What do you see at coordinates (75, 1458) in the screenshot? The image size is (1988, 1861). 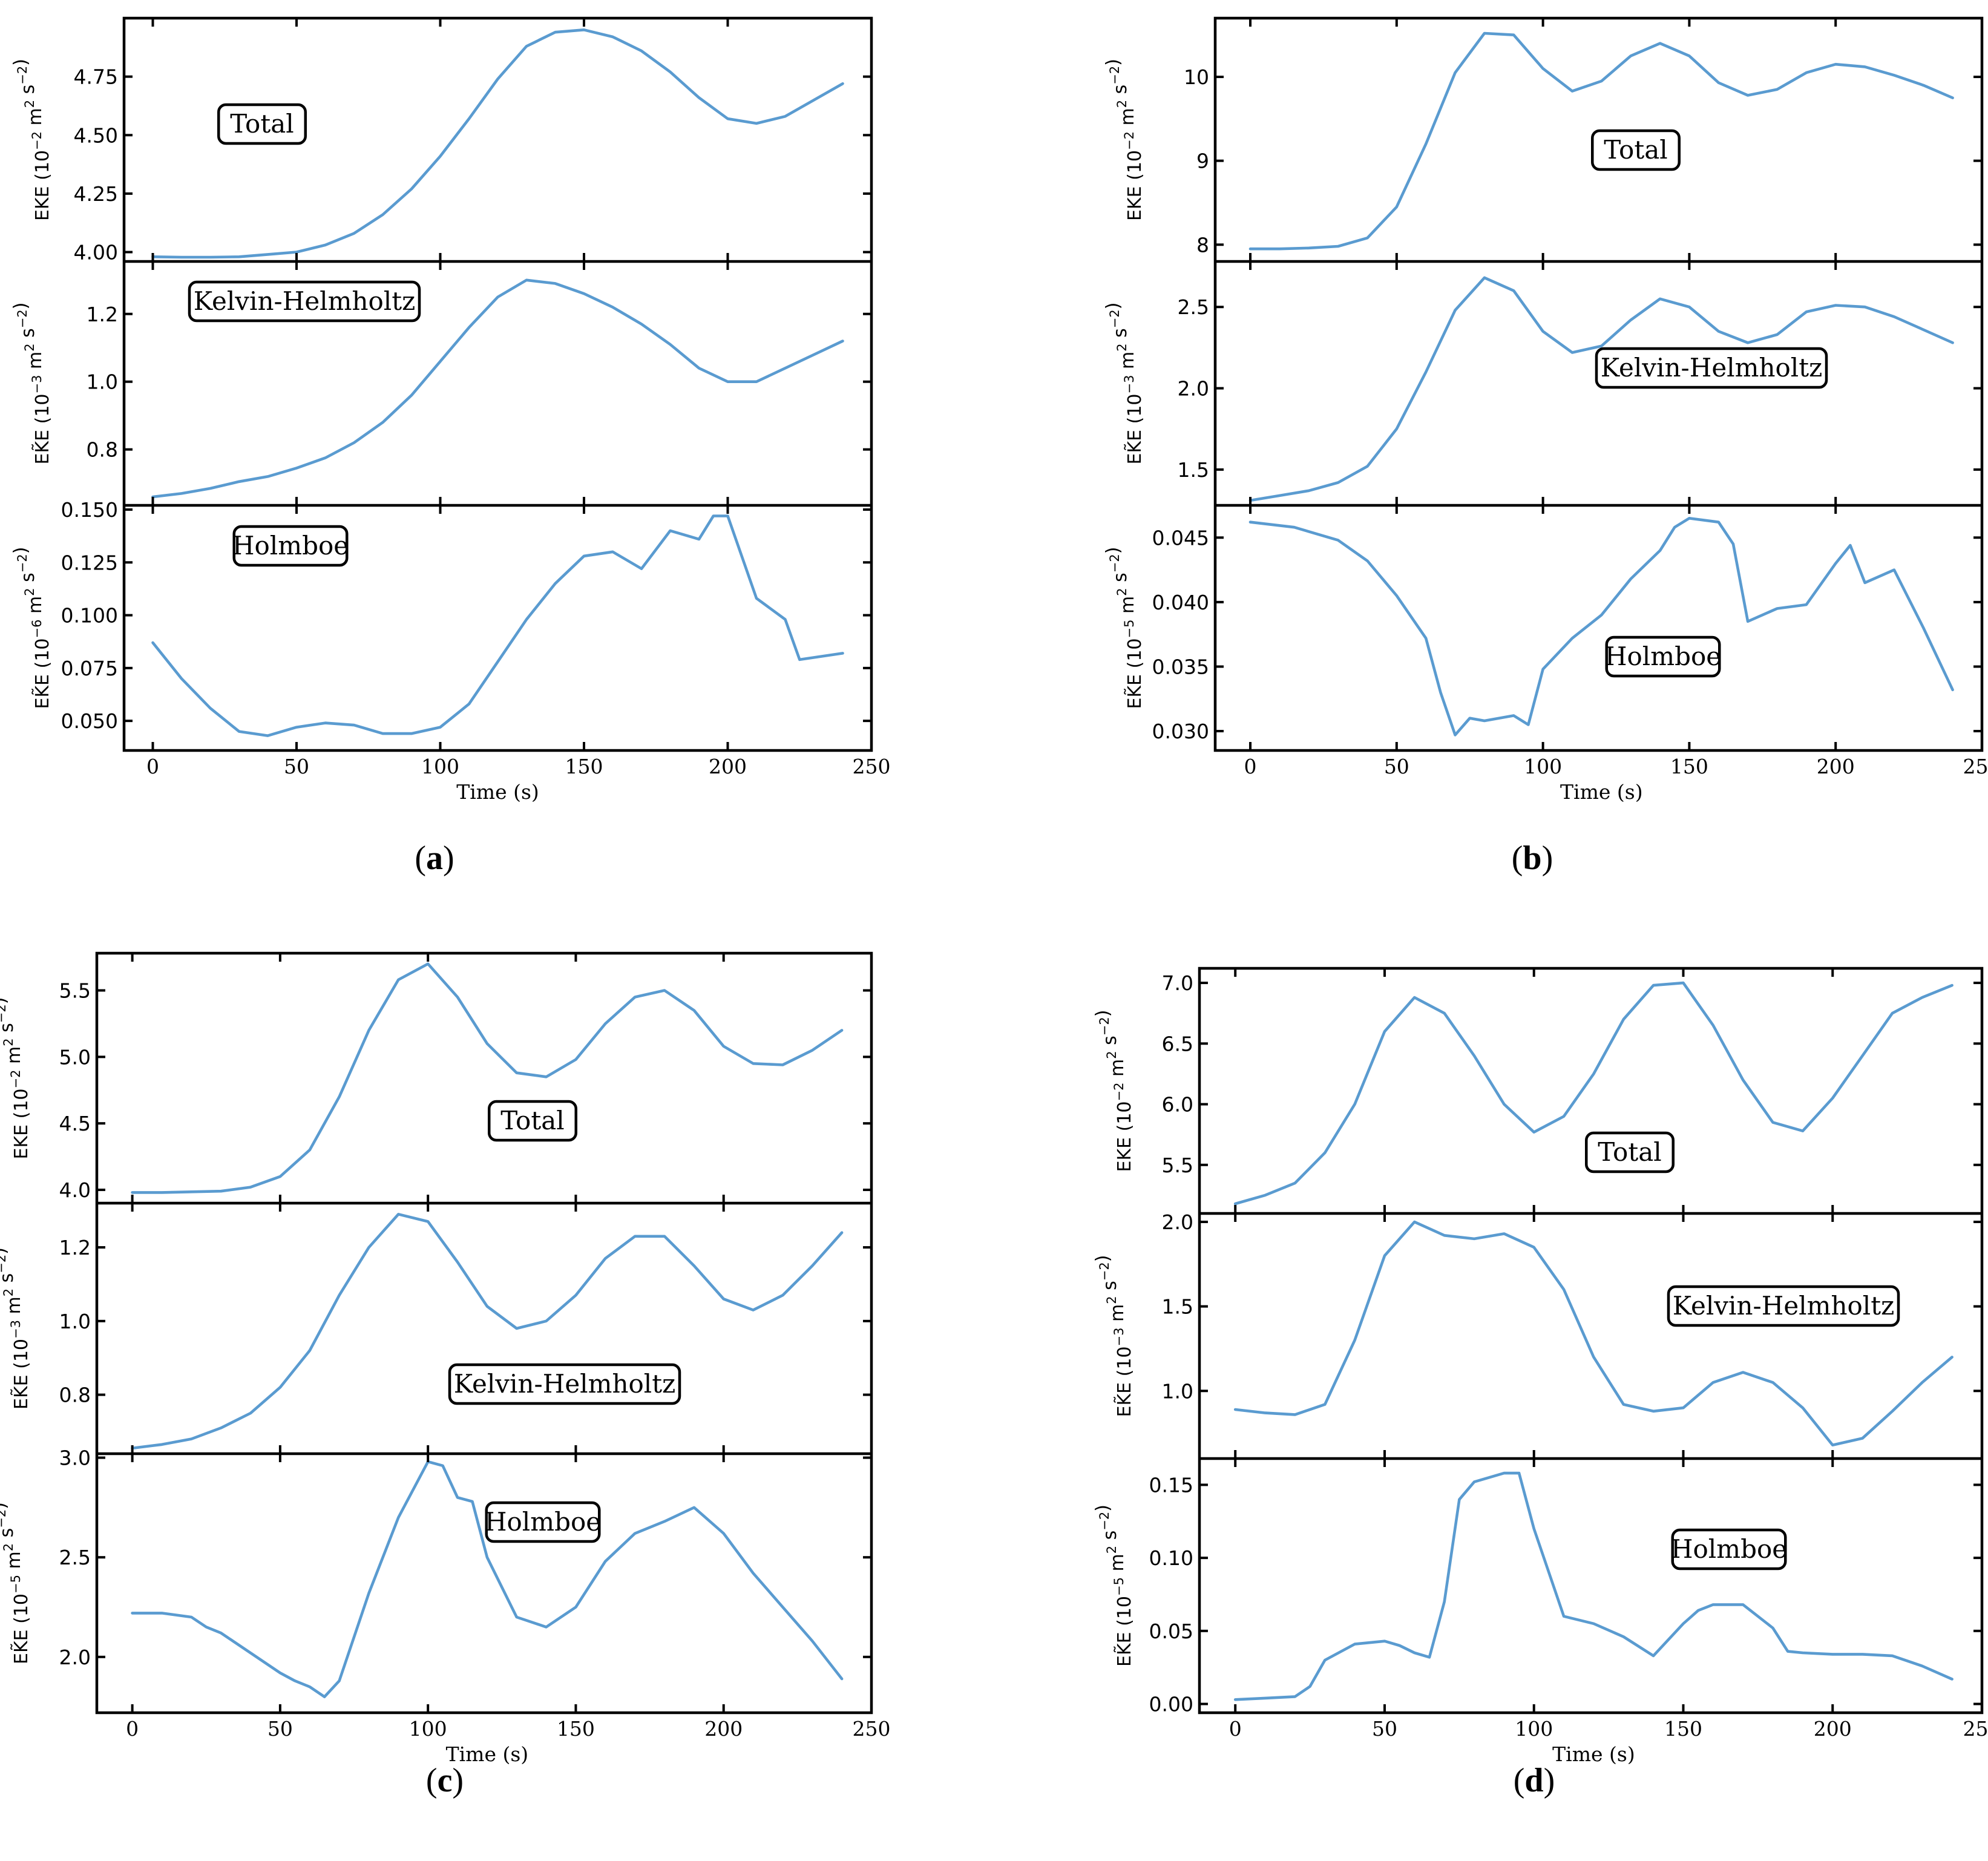 I see `ytick-label: 3.0` at bounding box center [75, 1458].